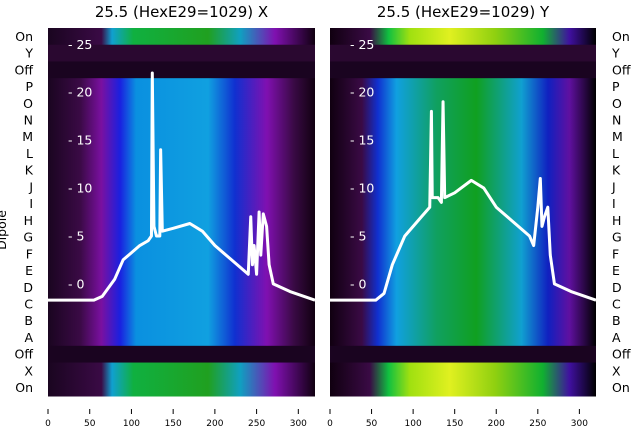 The image size is (640, 440). Describe the element at coordinates (28, 287) in the screenshot. I see `row-label: D` at that location.